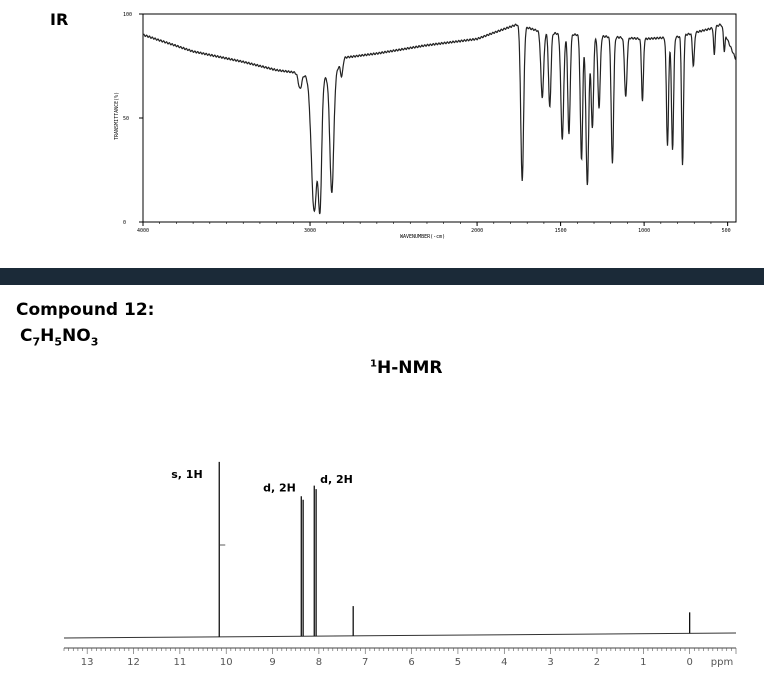 The image size is (764, 692). Describe the element at coordinates (406, 368) in the screenshot. I see `nmr-title: 1H-NMR` at that location.